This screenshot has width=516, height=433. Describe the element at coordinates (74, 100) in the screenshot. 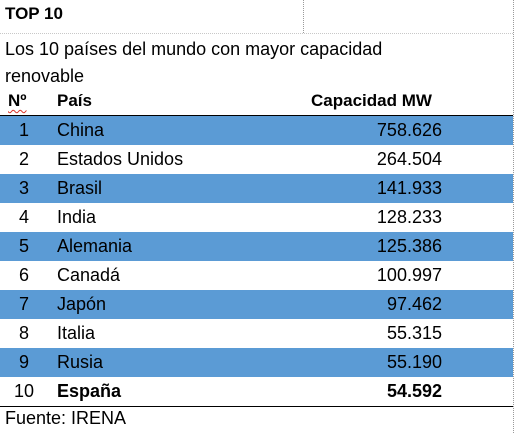

I see `header-country: País` at that location.